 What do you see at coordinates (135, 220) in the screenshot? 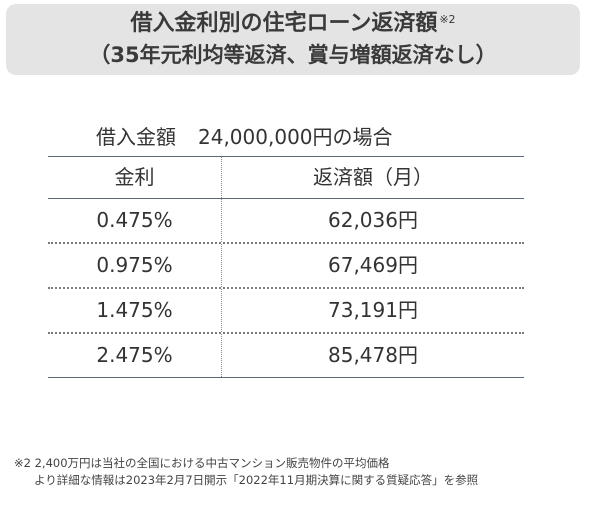
I see `rate-cell: 0.475%` at bounding box center [135, 220].